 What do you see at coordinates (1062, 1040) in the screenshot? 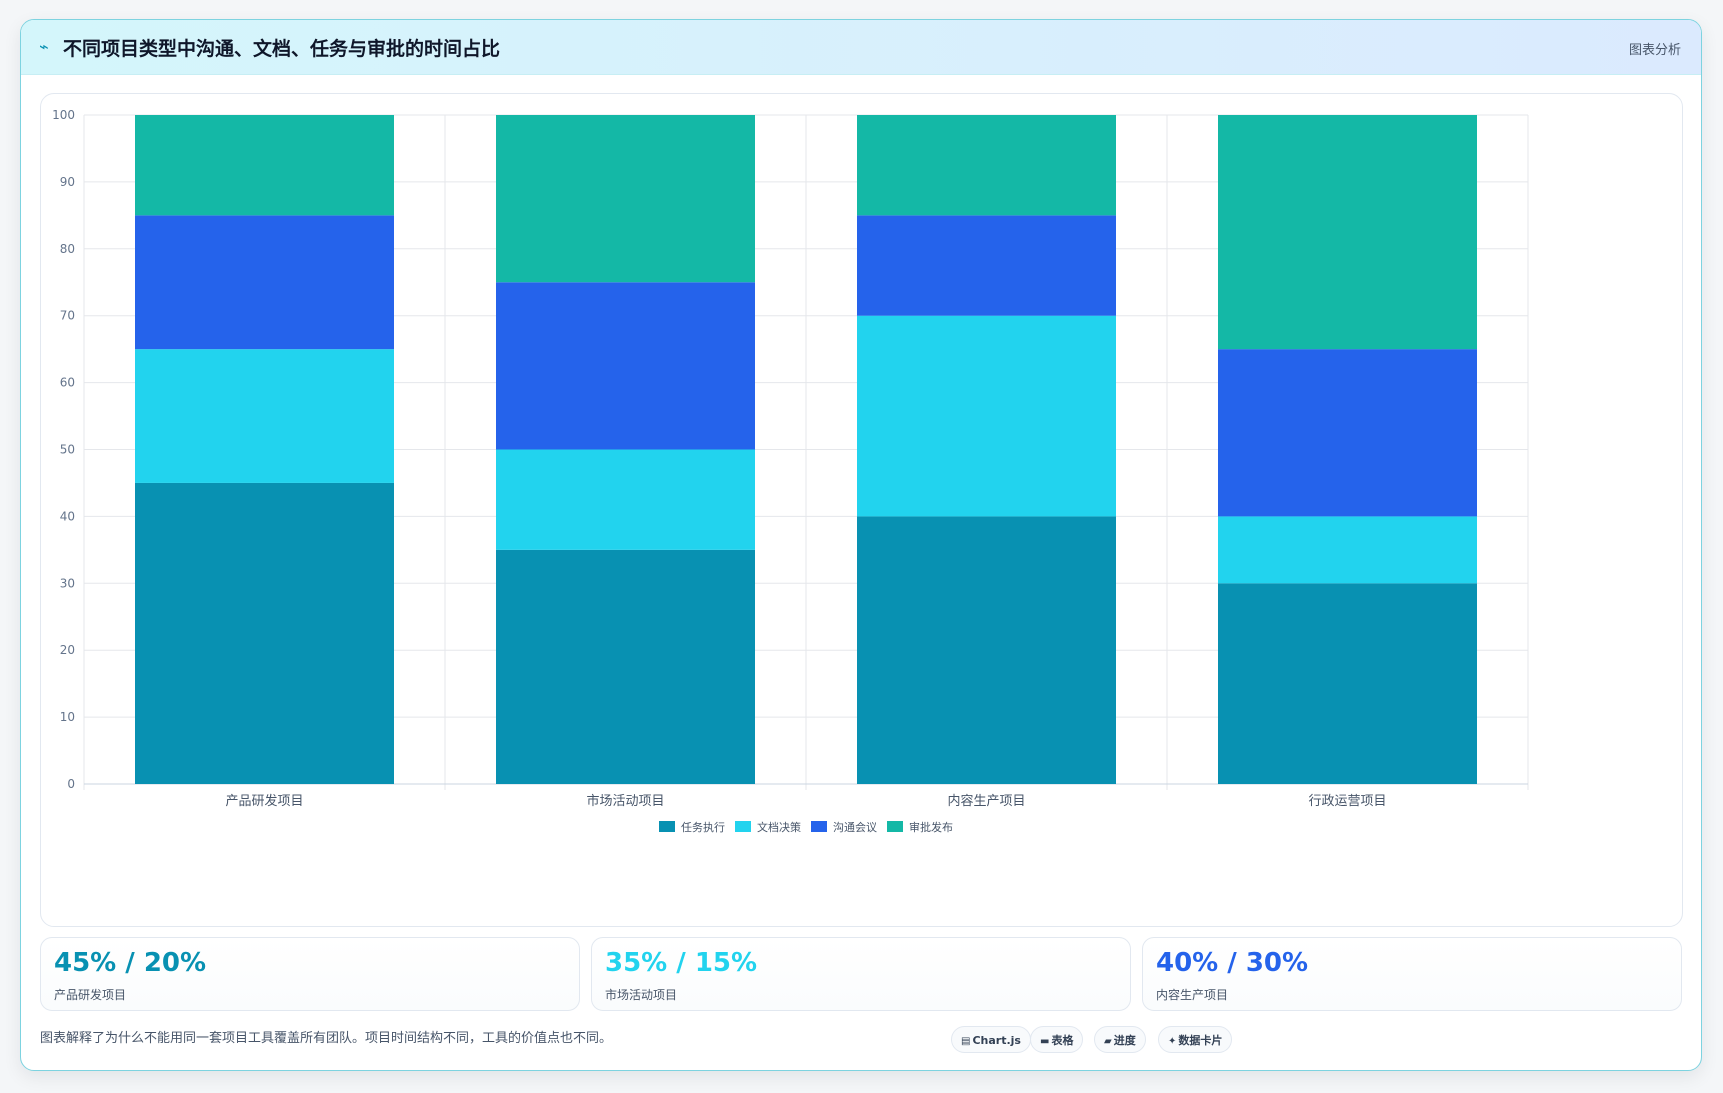
I see `chip-label: 表格` at bounding box center [1062, 1040].